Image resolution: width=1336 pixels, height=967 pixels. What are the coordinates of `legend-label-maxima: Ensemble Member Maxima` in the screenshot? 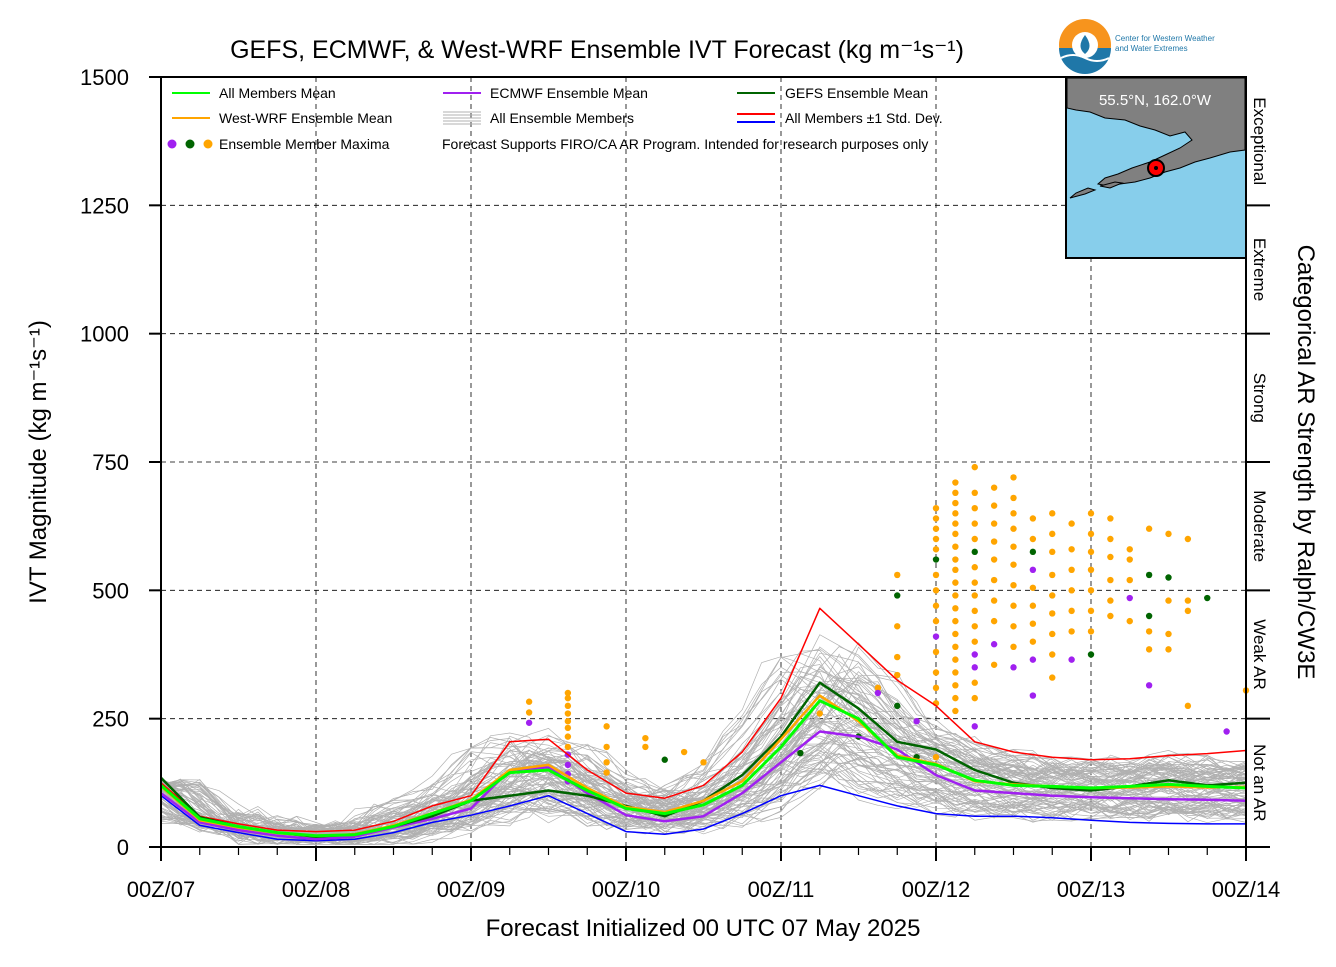 It's located at (304, 144).